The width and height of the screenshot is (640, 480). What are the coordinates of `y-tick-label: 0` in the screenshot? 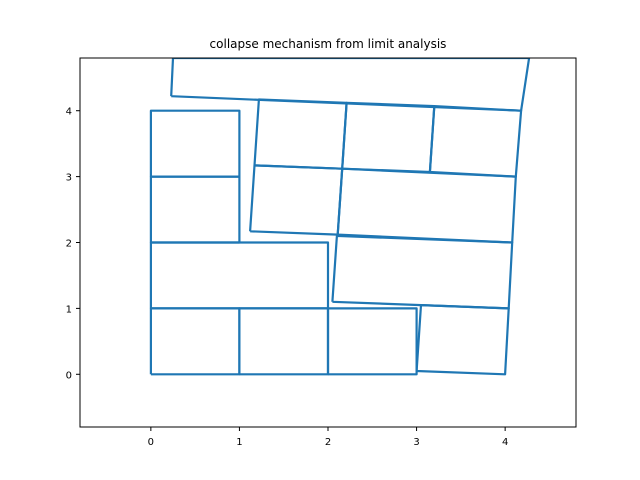 It's located at (69, 375).